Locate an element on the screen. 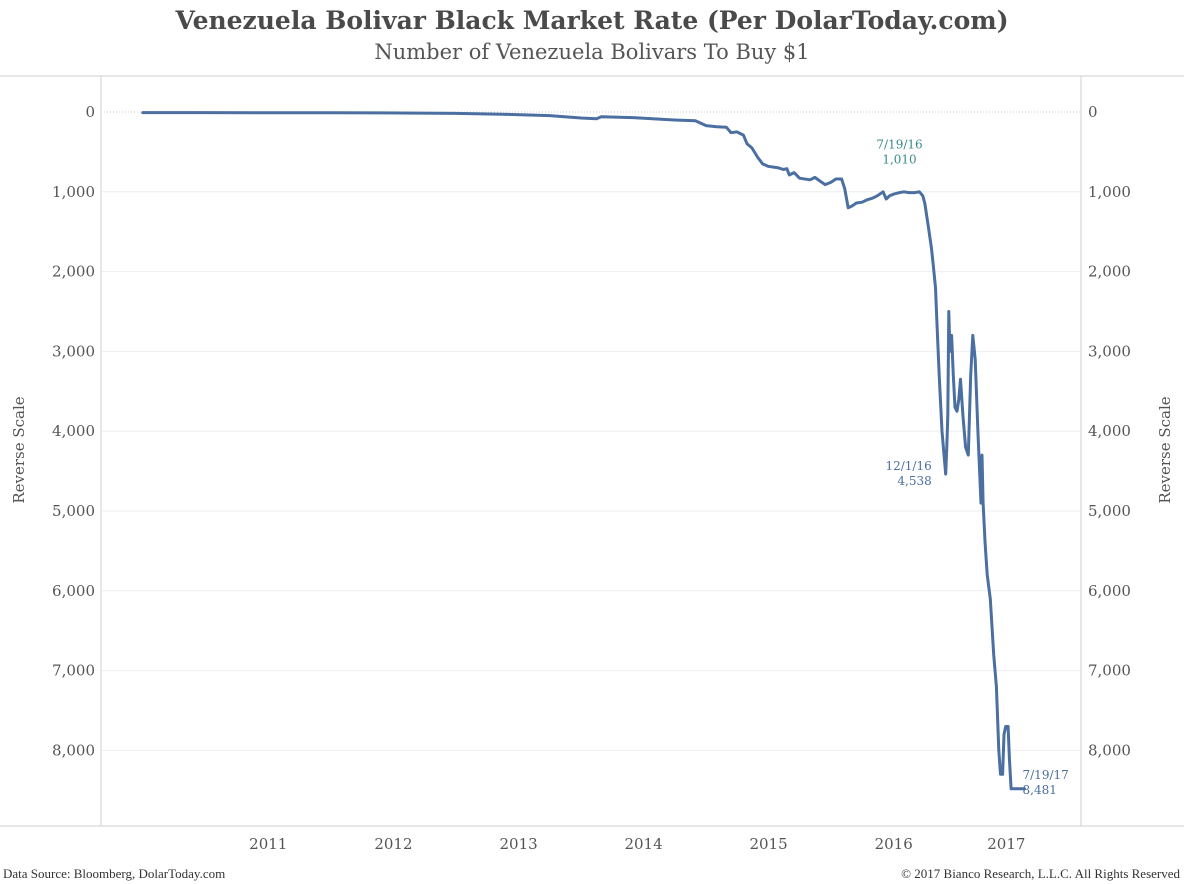 The height and width of the screenshot is (884, 1184). y-tick-label-right: 4,000 is located at coordinates (1109, 431).